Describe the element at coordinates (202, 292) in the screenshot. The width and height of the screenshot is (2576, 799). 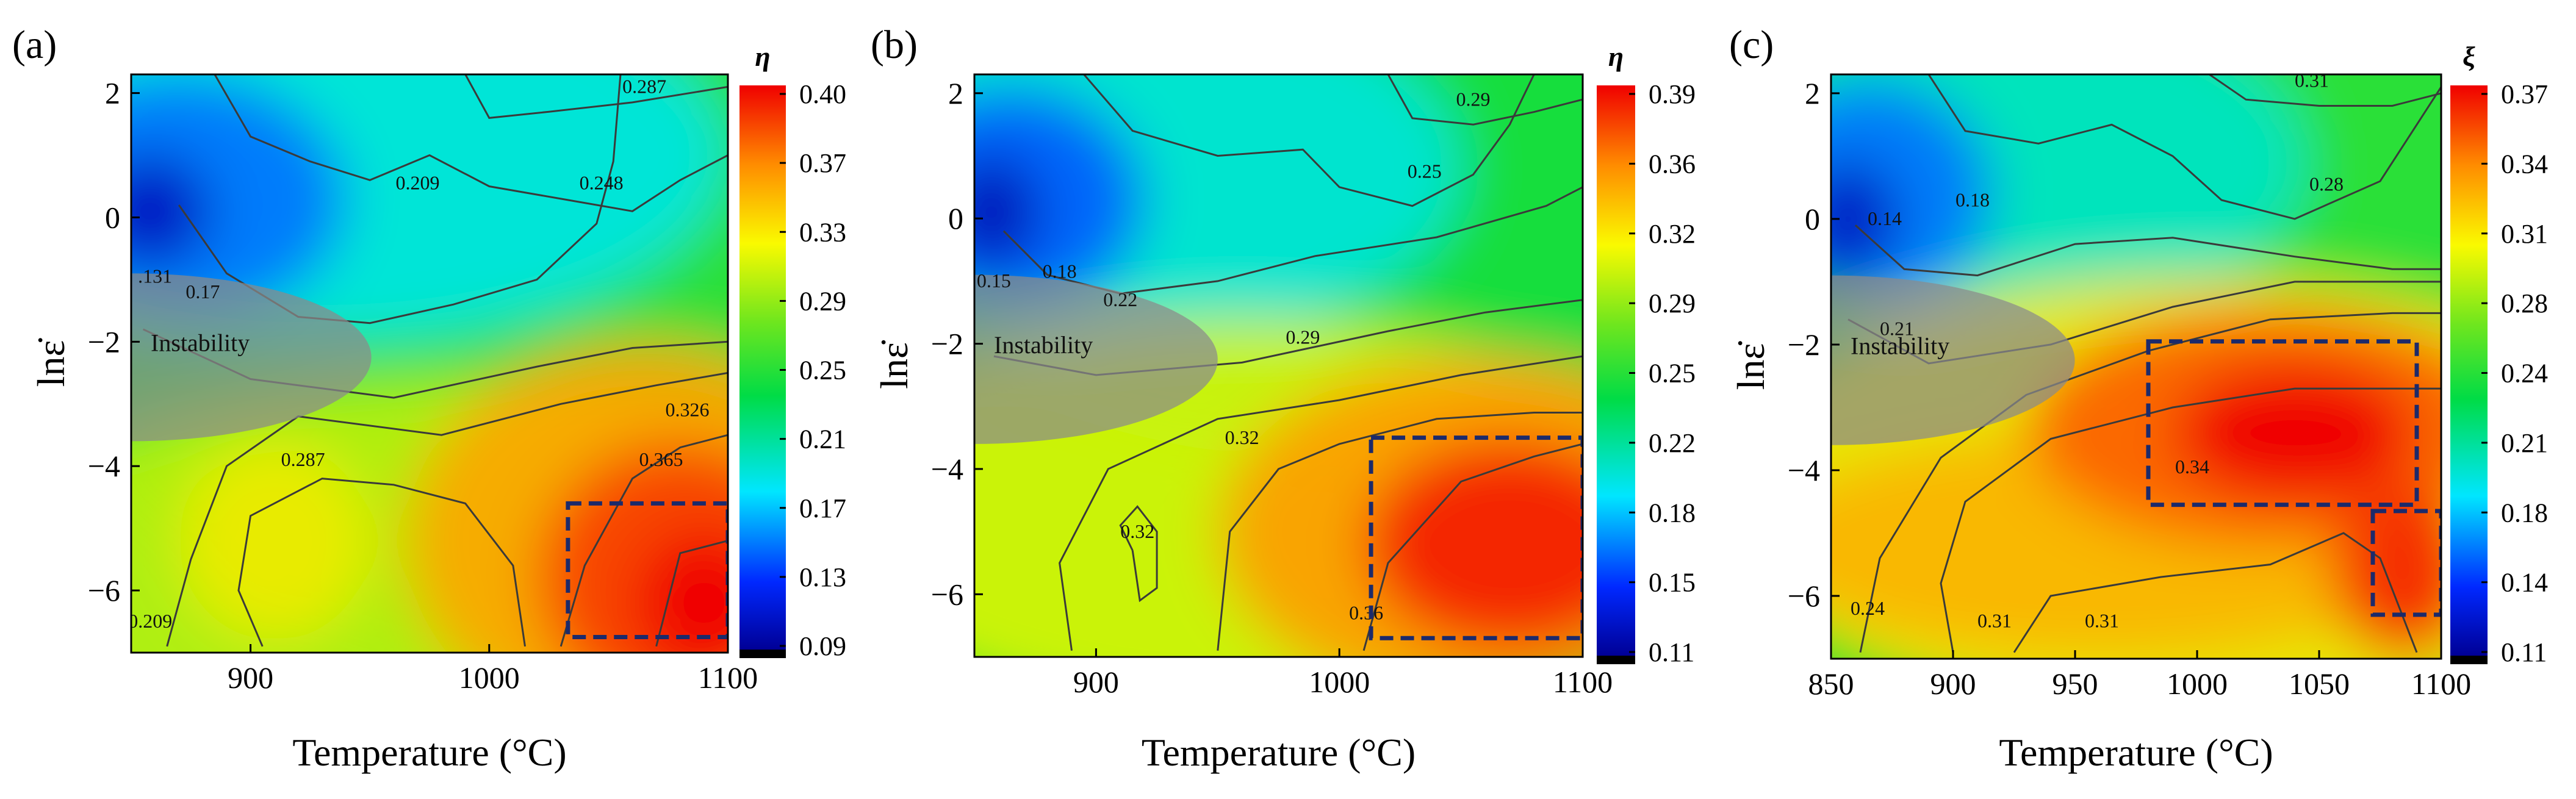
I see `contour-label: 0.17` at that location.